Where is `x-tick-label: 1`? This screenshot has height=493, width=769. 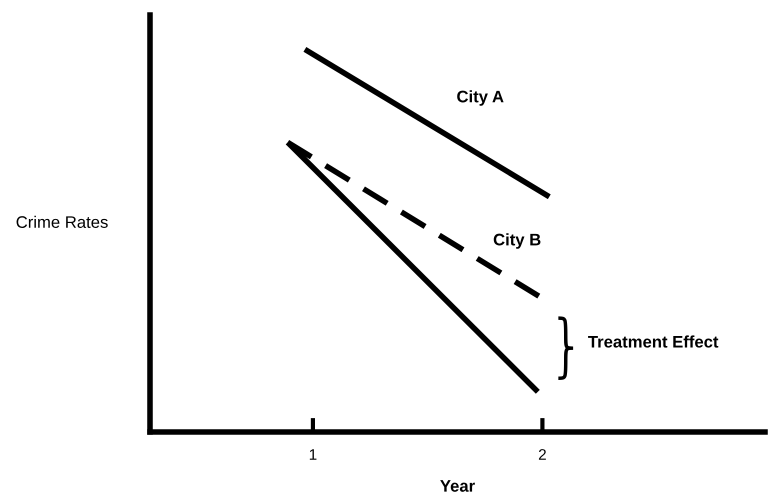 x-tick-label: 1 is located at coordinates (313, 454).